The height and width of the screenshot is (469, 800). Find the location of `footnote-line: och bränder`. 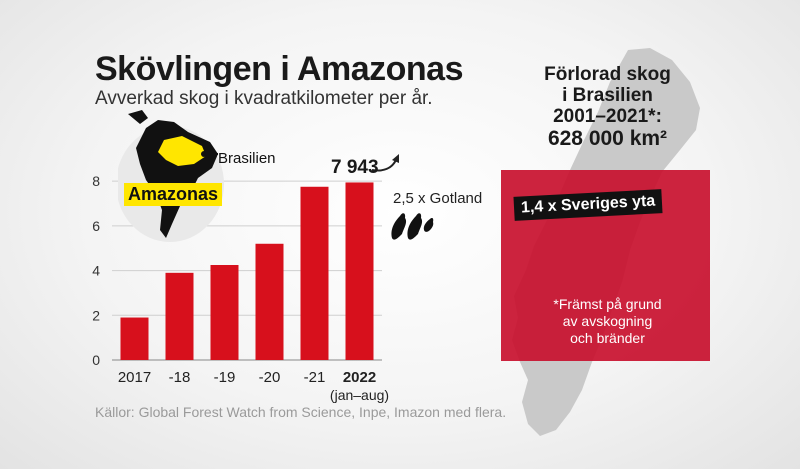

footnote-line: och bränder is located at coordinates (607, 338).